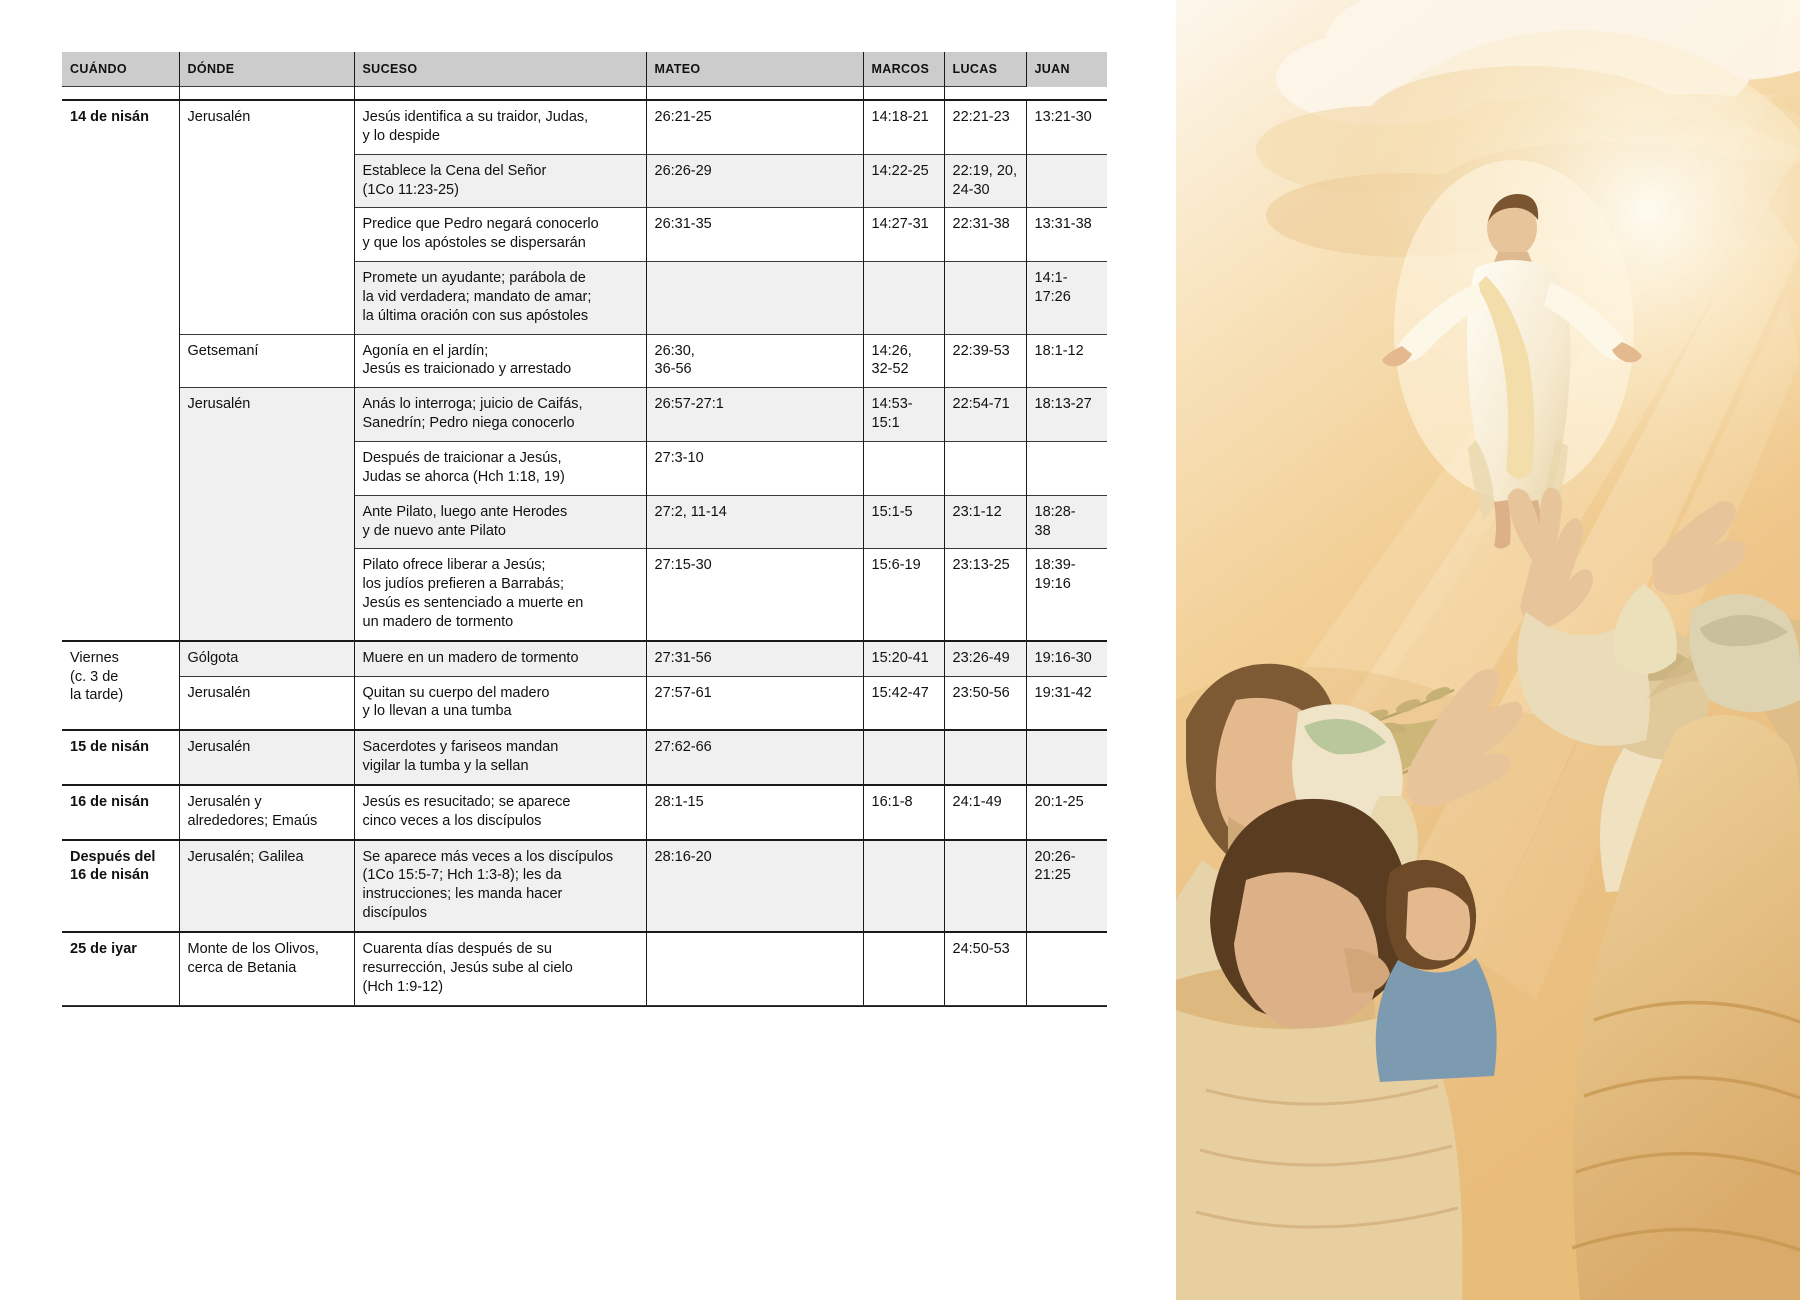 This screenshot has width=1800, height=1300. I want to click on disciple-d, so click(1436, 970).